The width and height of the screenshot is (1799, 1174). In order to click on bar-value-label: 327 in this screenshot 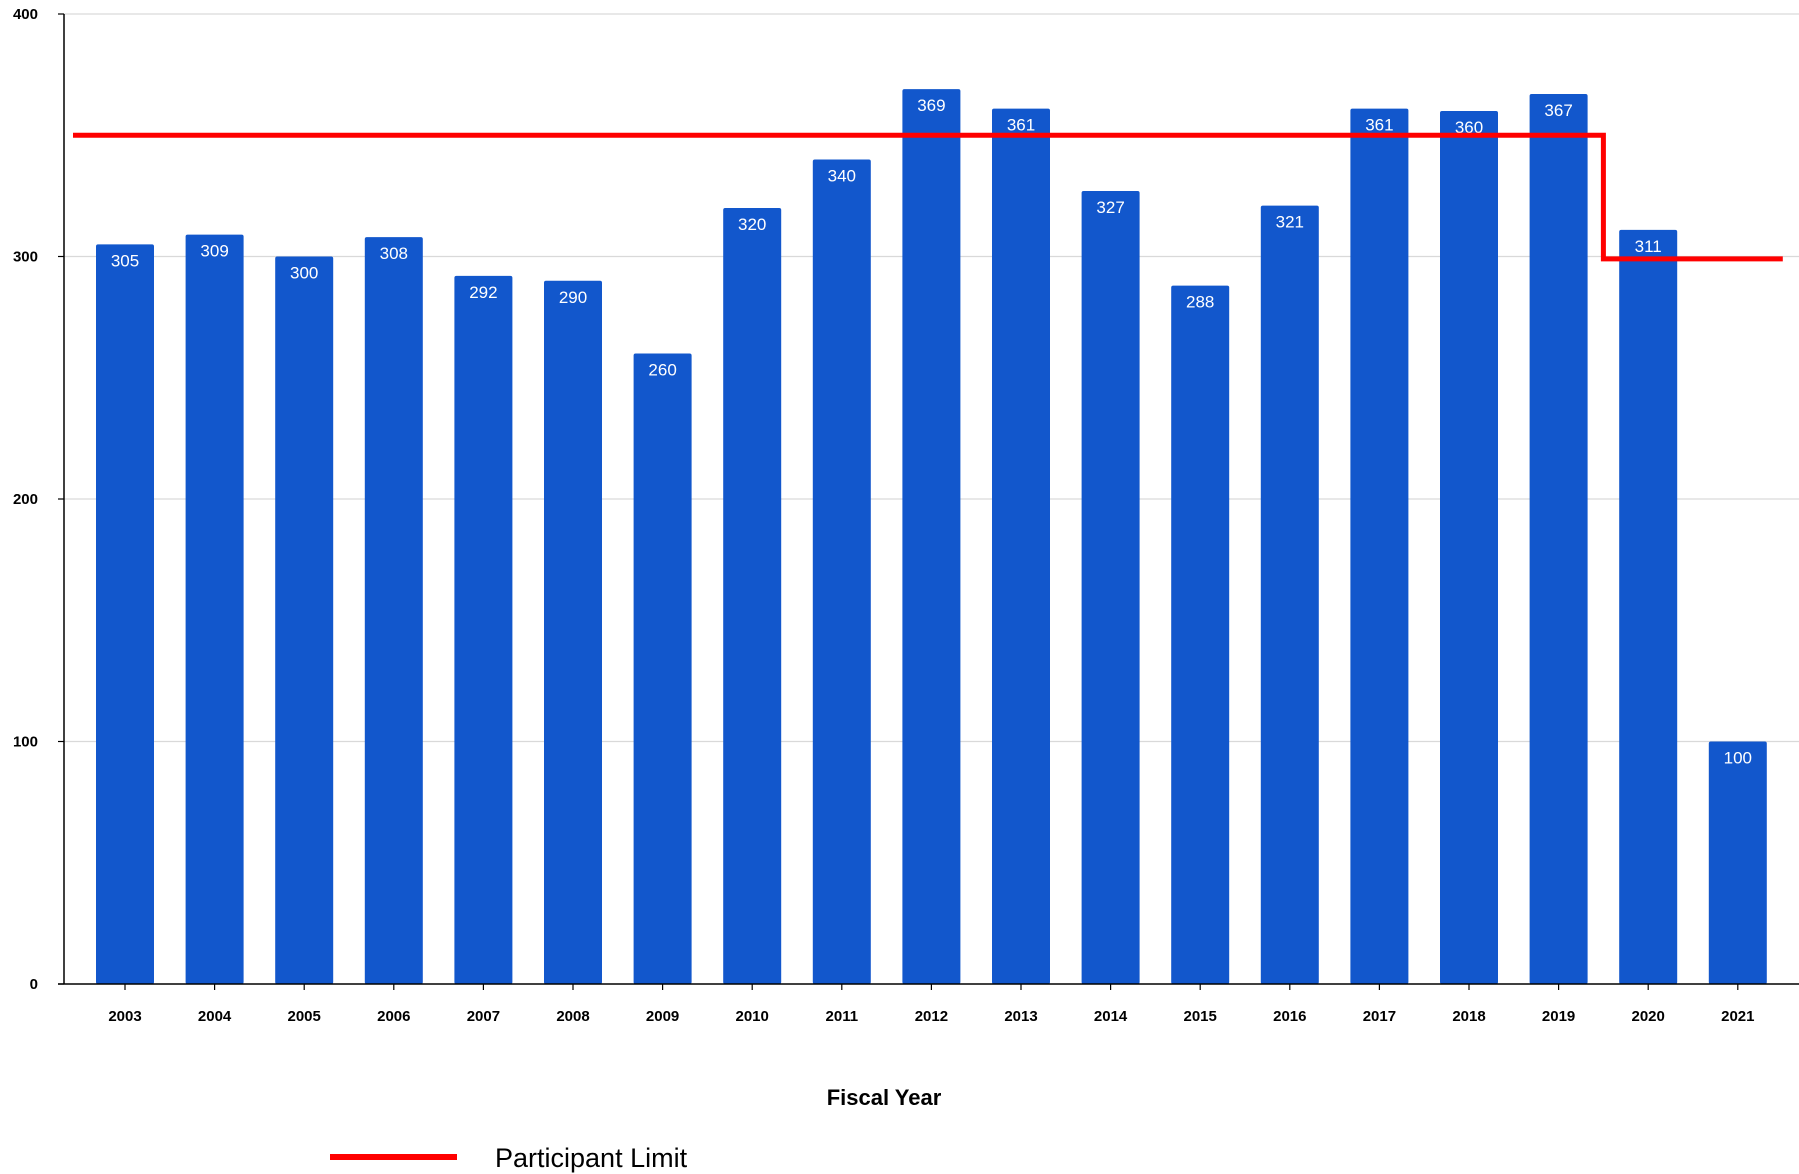, I will do `click(1110, 207)`.